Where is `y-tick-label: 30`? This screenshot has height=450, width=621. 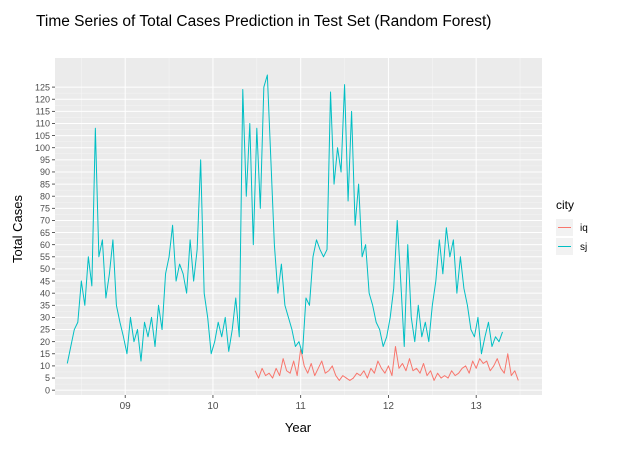
y-tick-label: 30 is located at coordinates (45, 318).